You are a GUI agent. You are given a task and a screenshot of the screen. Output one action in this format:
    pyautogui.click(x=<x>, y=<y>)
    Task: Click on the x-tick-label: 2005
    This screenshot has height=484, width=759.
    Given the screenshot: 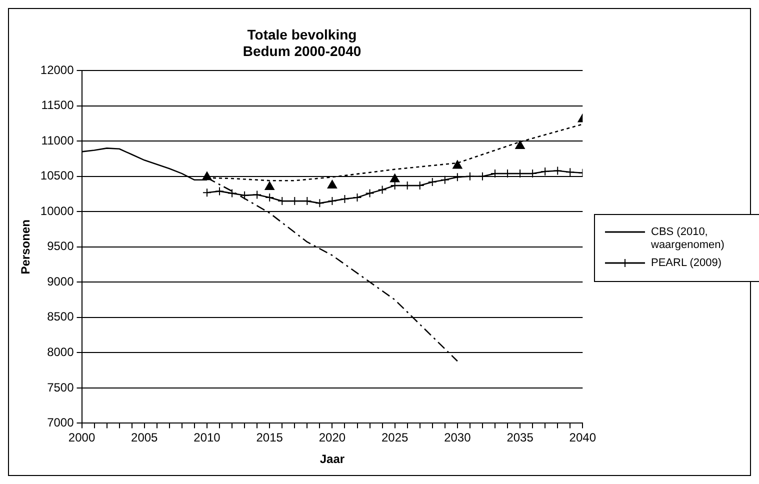 What is the action you would take?
    pyautogui.click(x=144, y=437)
    